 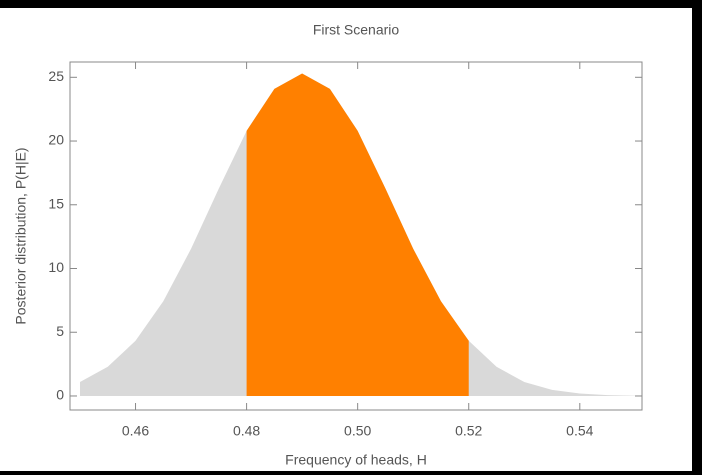 I want to click on y-tick-label: 20, so click(x=56, y=140).